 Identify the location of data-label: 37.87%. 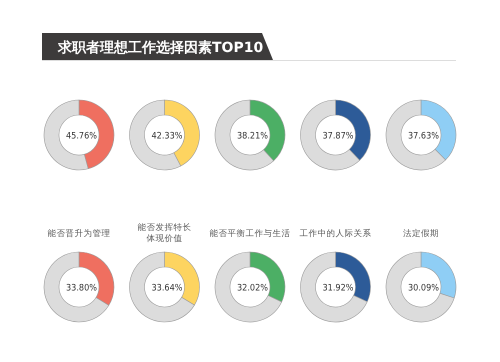
(339, 137).